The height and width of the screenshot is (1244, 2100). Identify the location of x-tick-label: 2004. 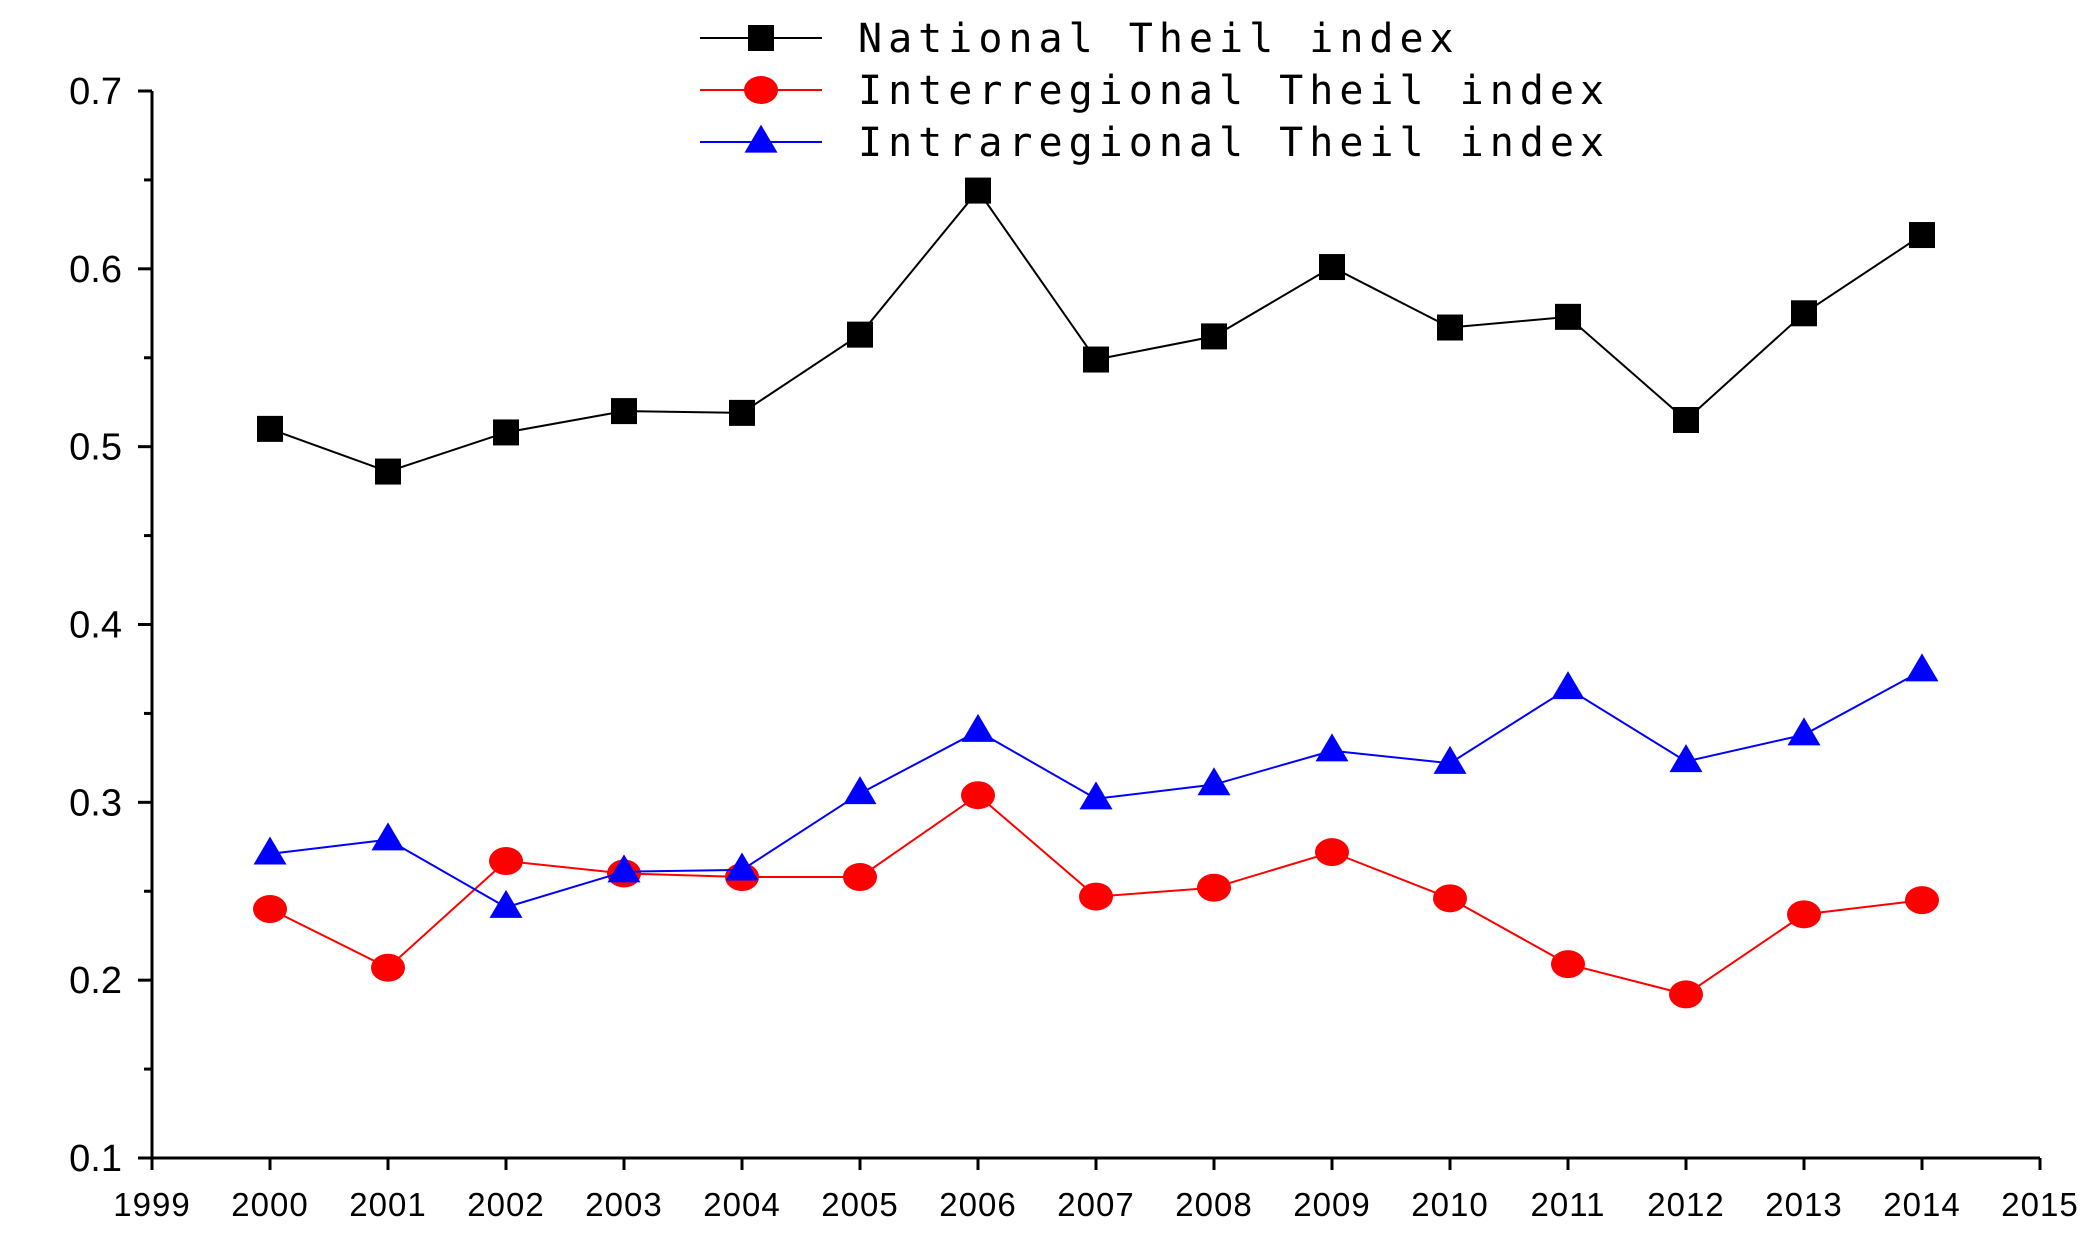
(741, 1204).